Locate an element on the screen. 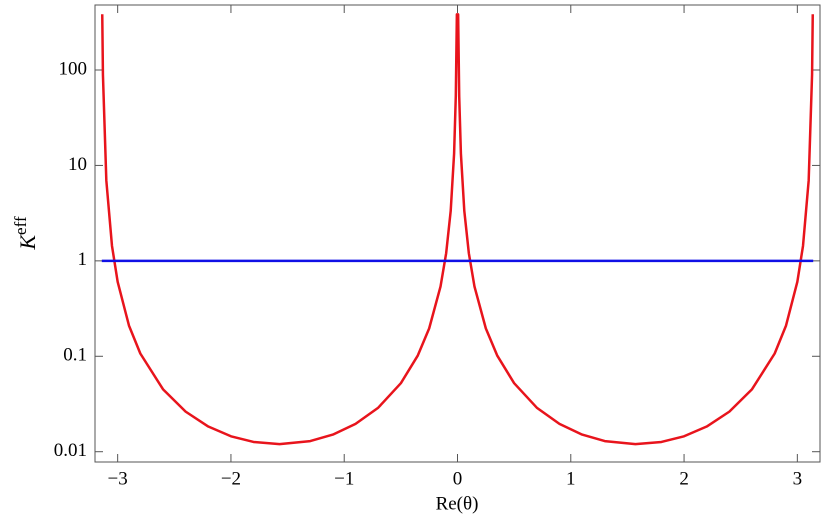 This screenshot has width=830, height=530. y-axis-label: Keff is located at coordinates (25, 233).